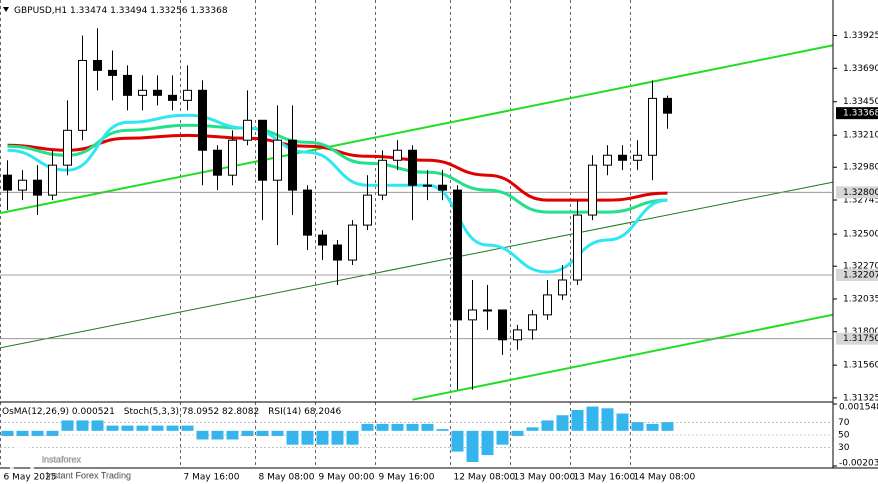  What do you see at coordinates (860, 299) in the screenshot?
I see `y-tick-label: 1.32035` at bounding box center [860, 299].